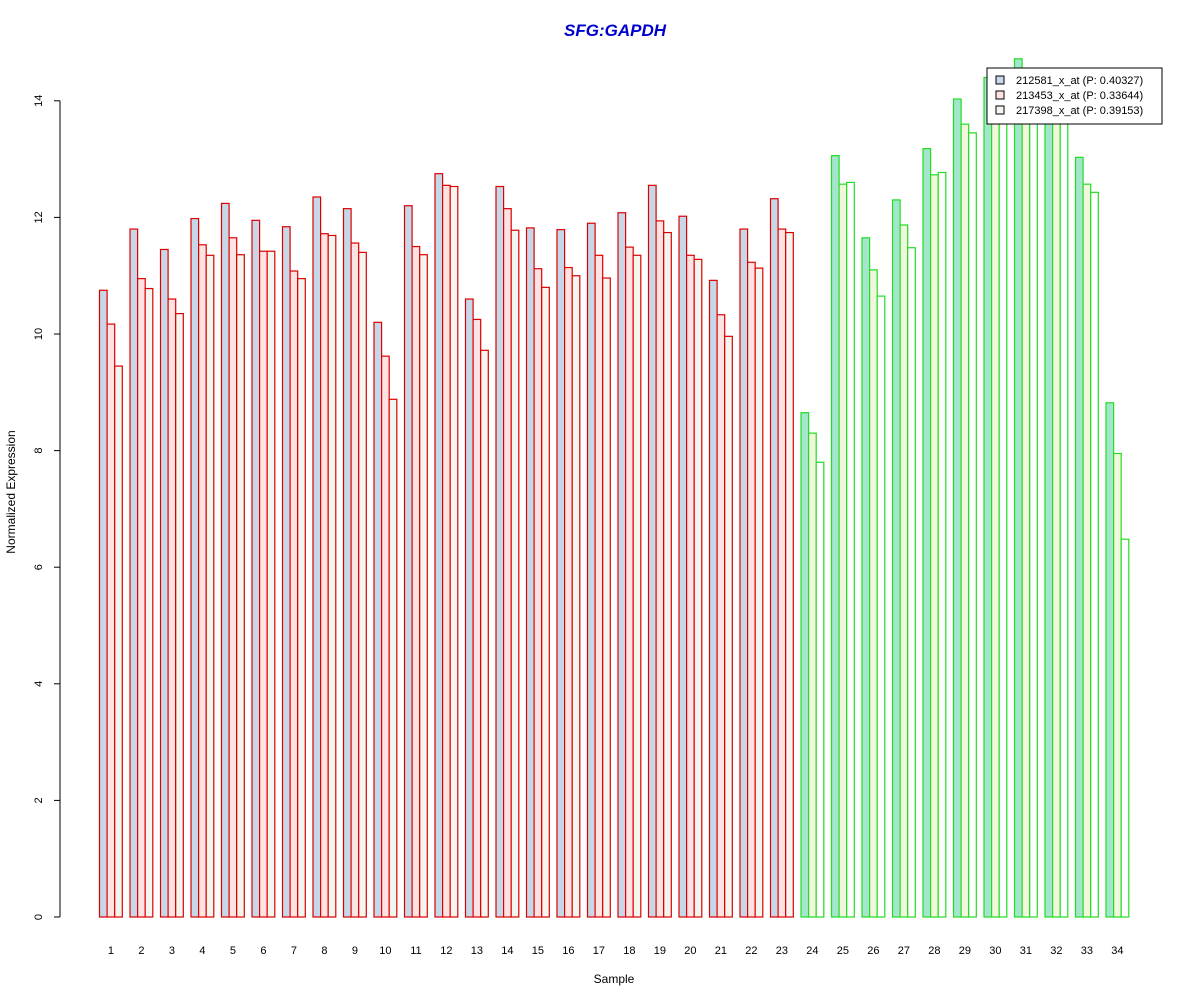 The image size is (1200, 1000). I want to click on x-tick-label: 30, so click(995, 951).